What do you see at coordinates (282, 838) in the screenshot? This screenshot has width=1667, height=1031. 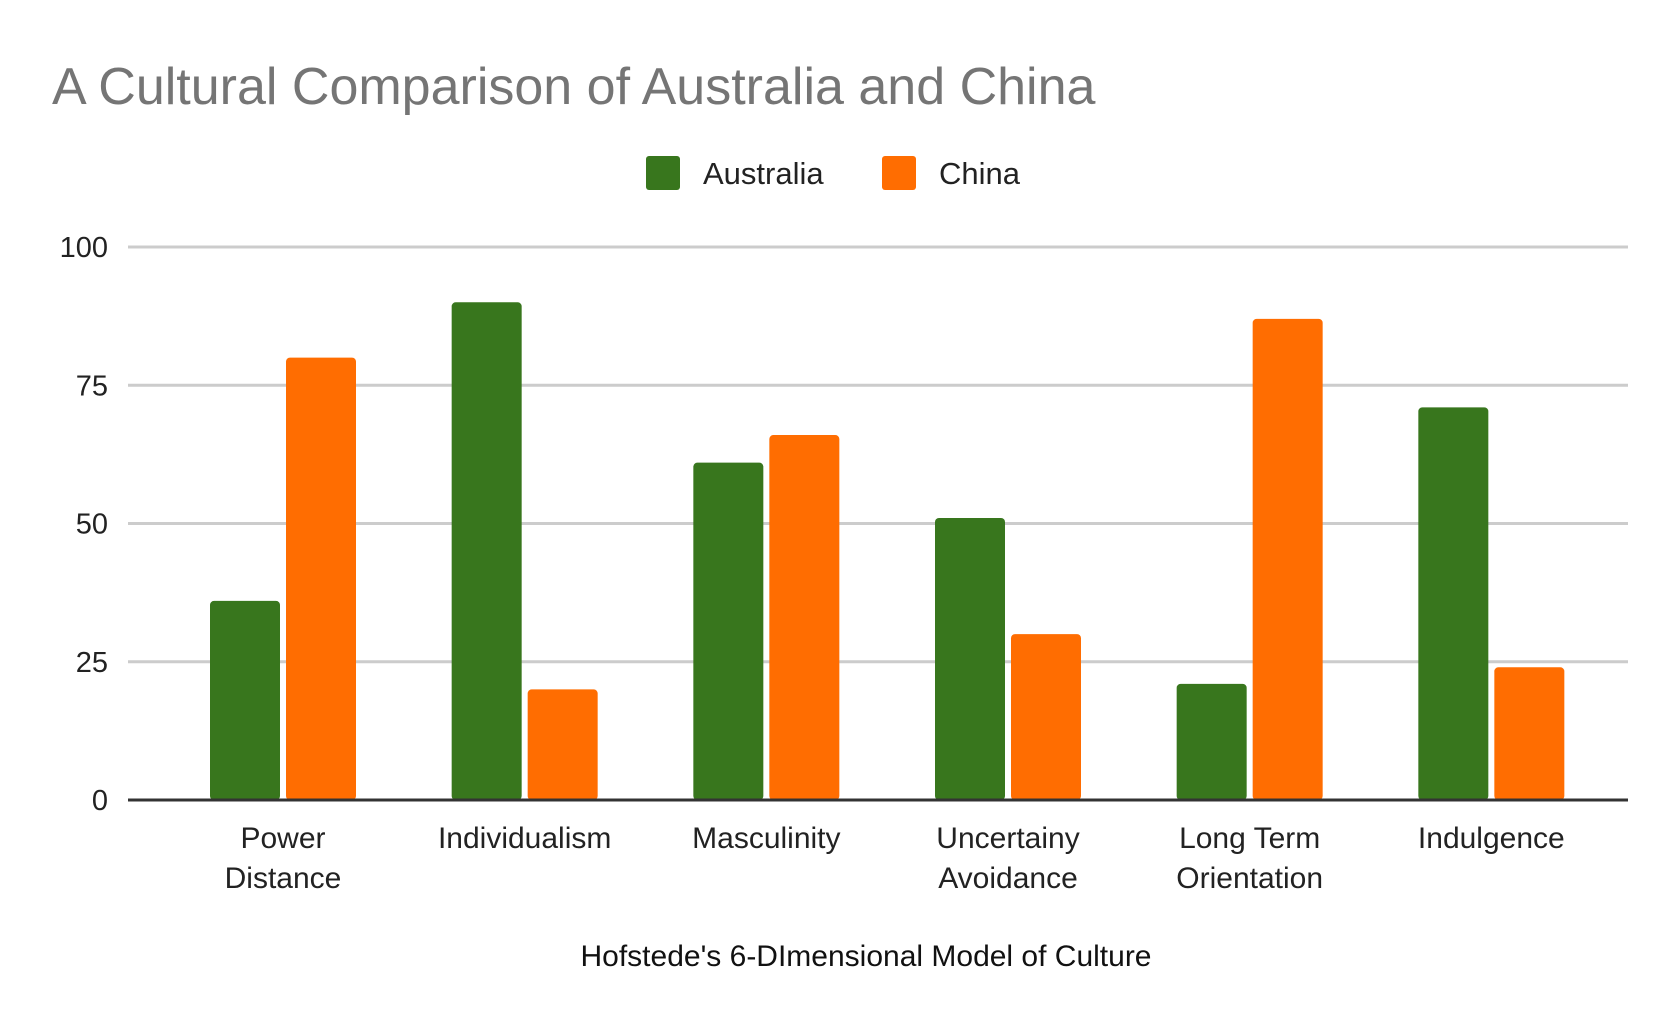 I see `x-tick-label: Power` at bounding box center [282, 838].